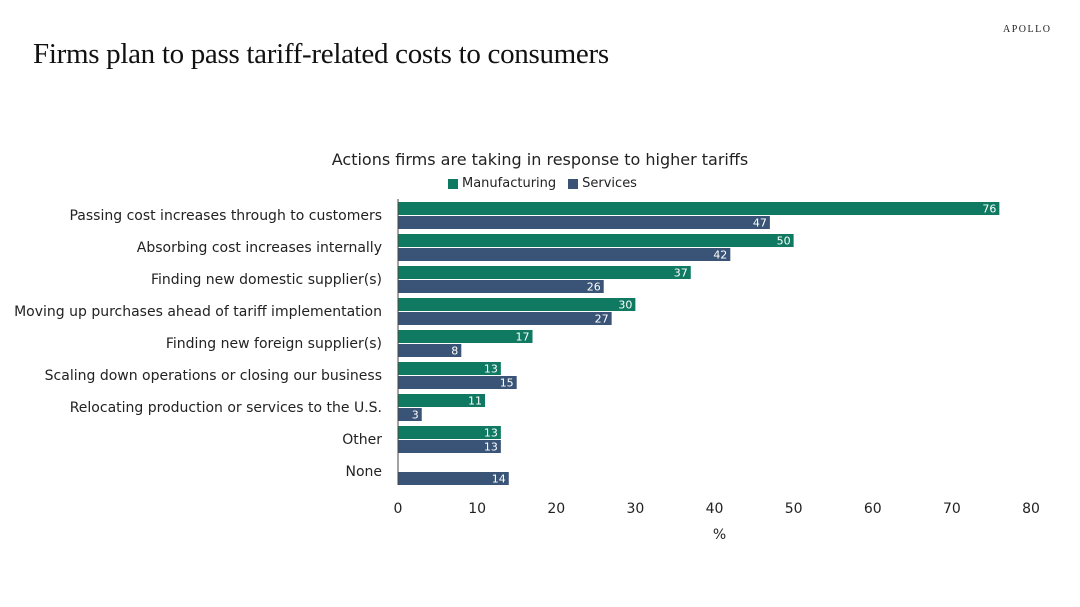  I want to click on x-tick-label: 30, so click(635, 509).